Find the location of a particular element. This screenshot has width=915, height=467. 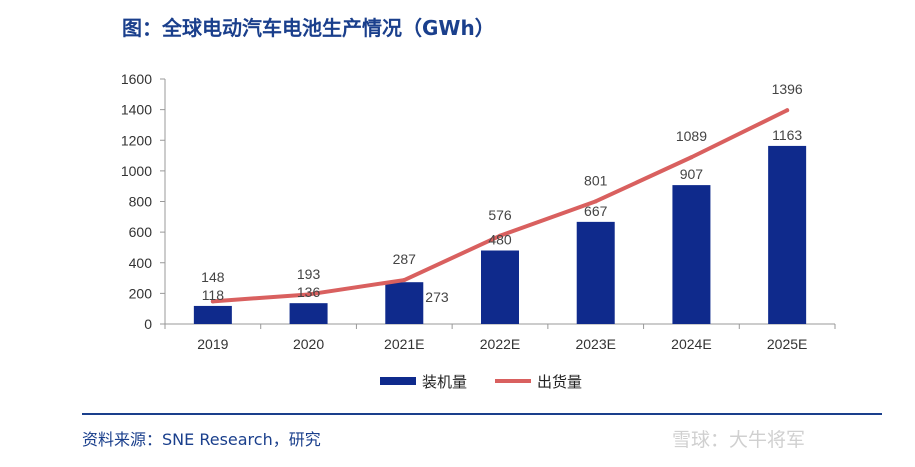

bar-value-label: 136 is located at coordinates (309, 292).